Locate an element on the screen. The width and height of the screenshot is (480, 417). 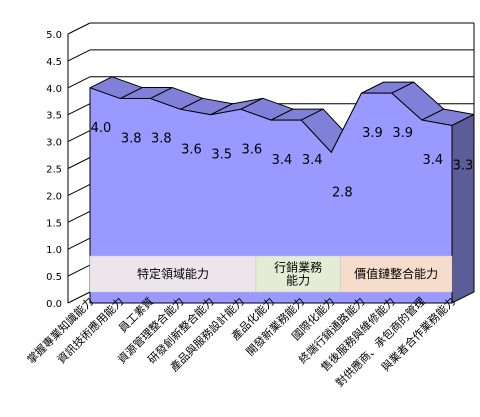
y-tick-label: 2.5 is located at coordinates (54, 170).